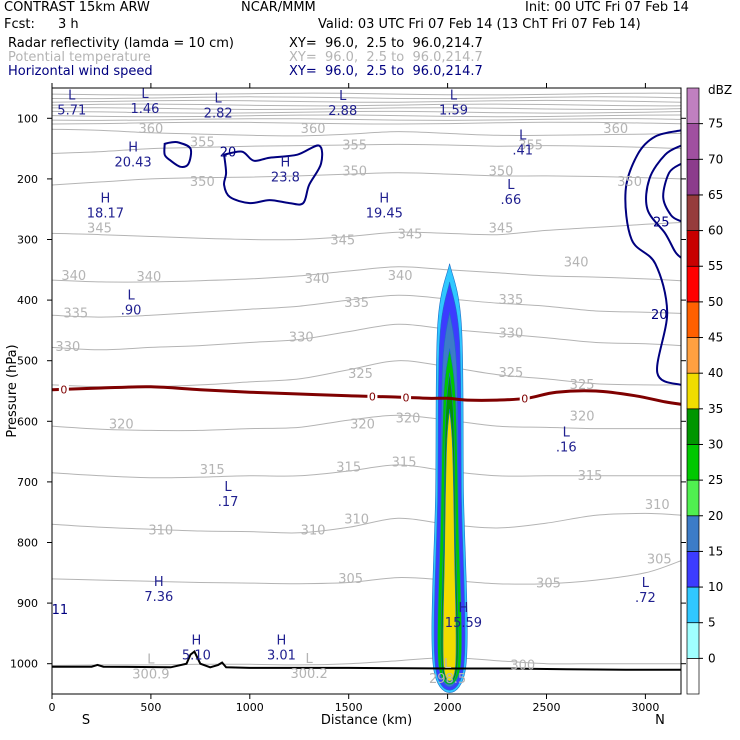  I want to click on colorbar-tick-label: 40, so click(715, 373).